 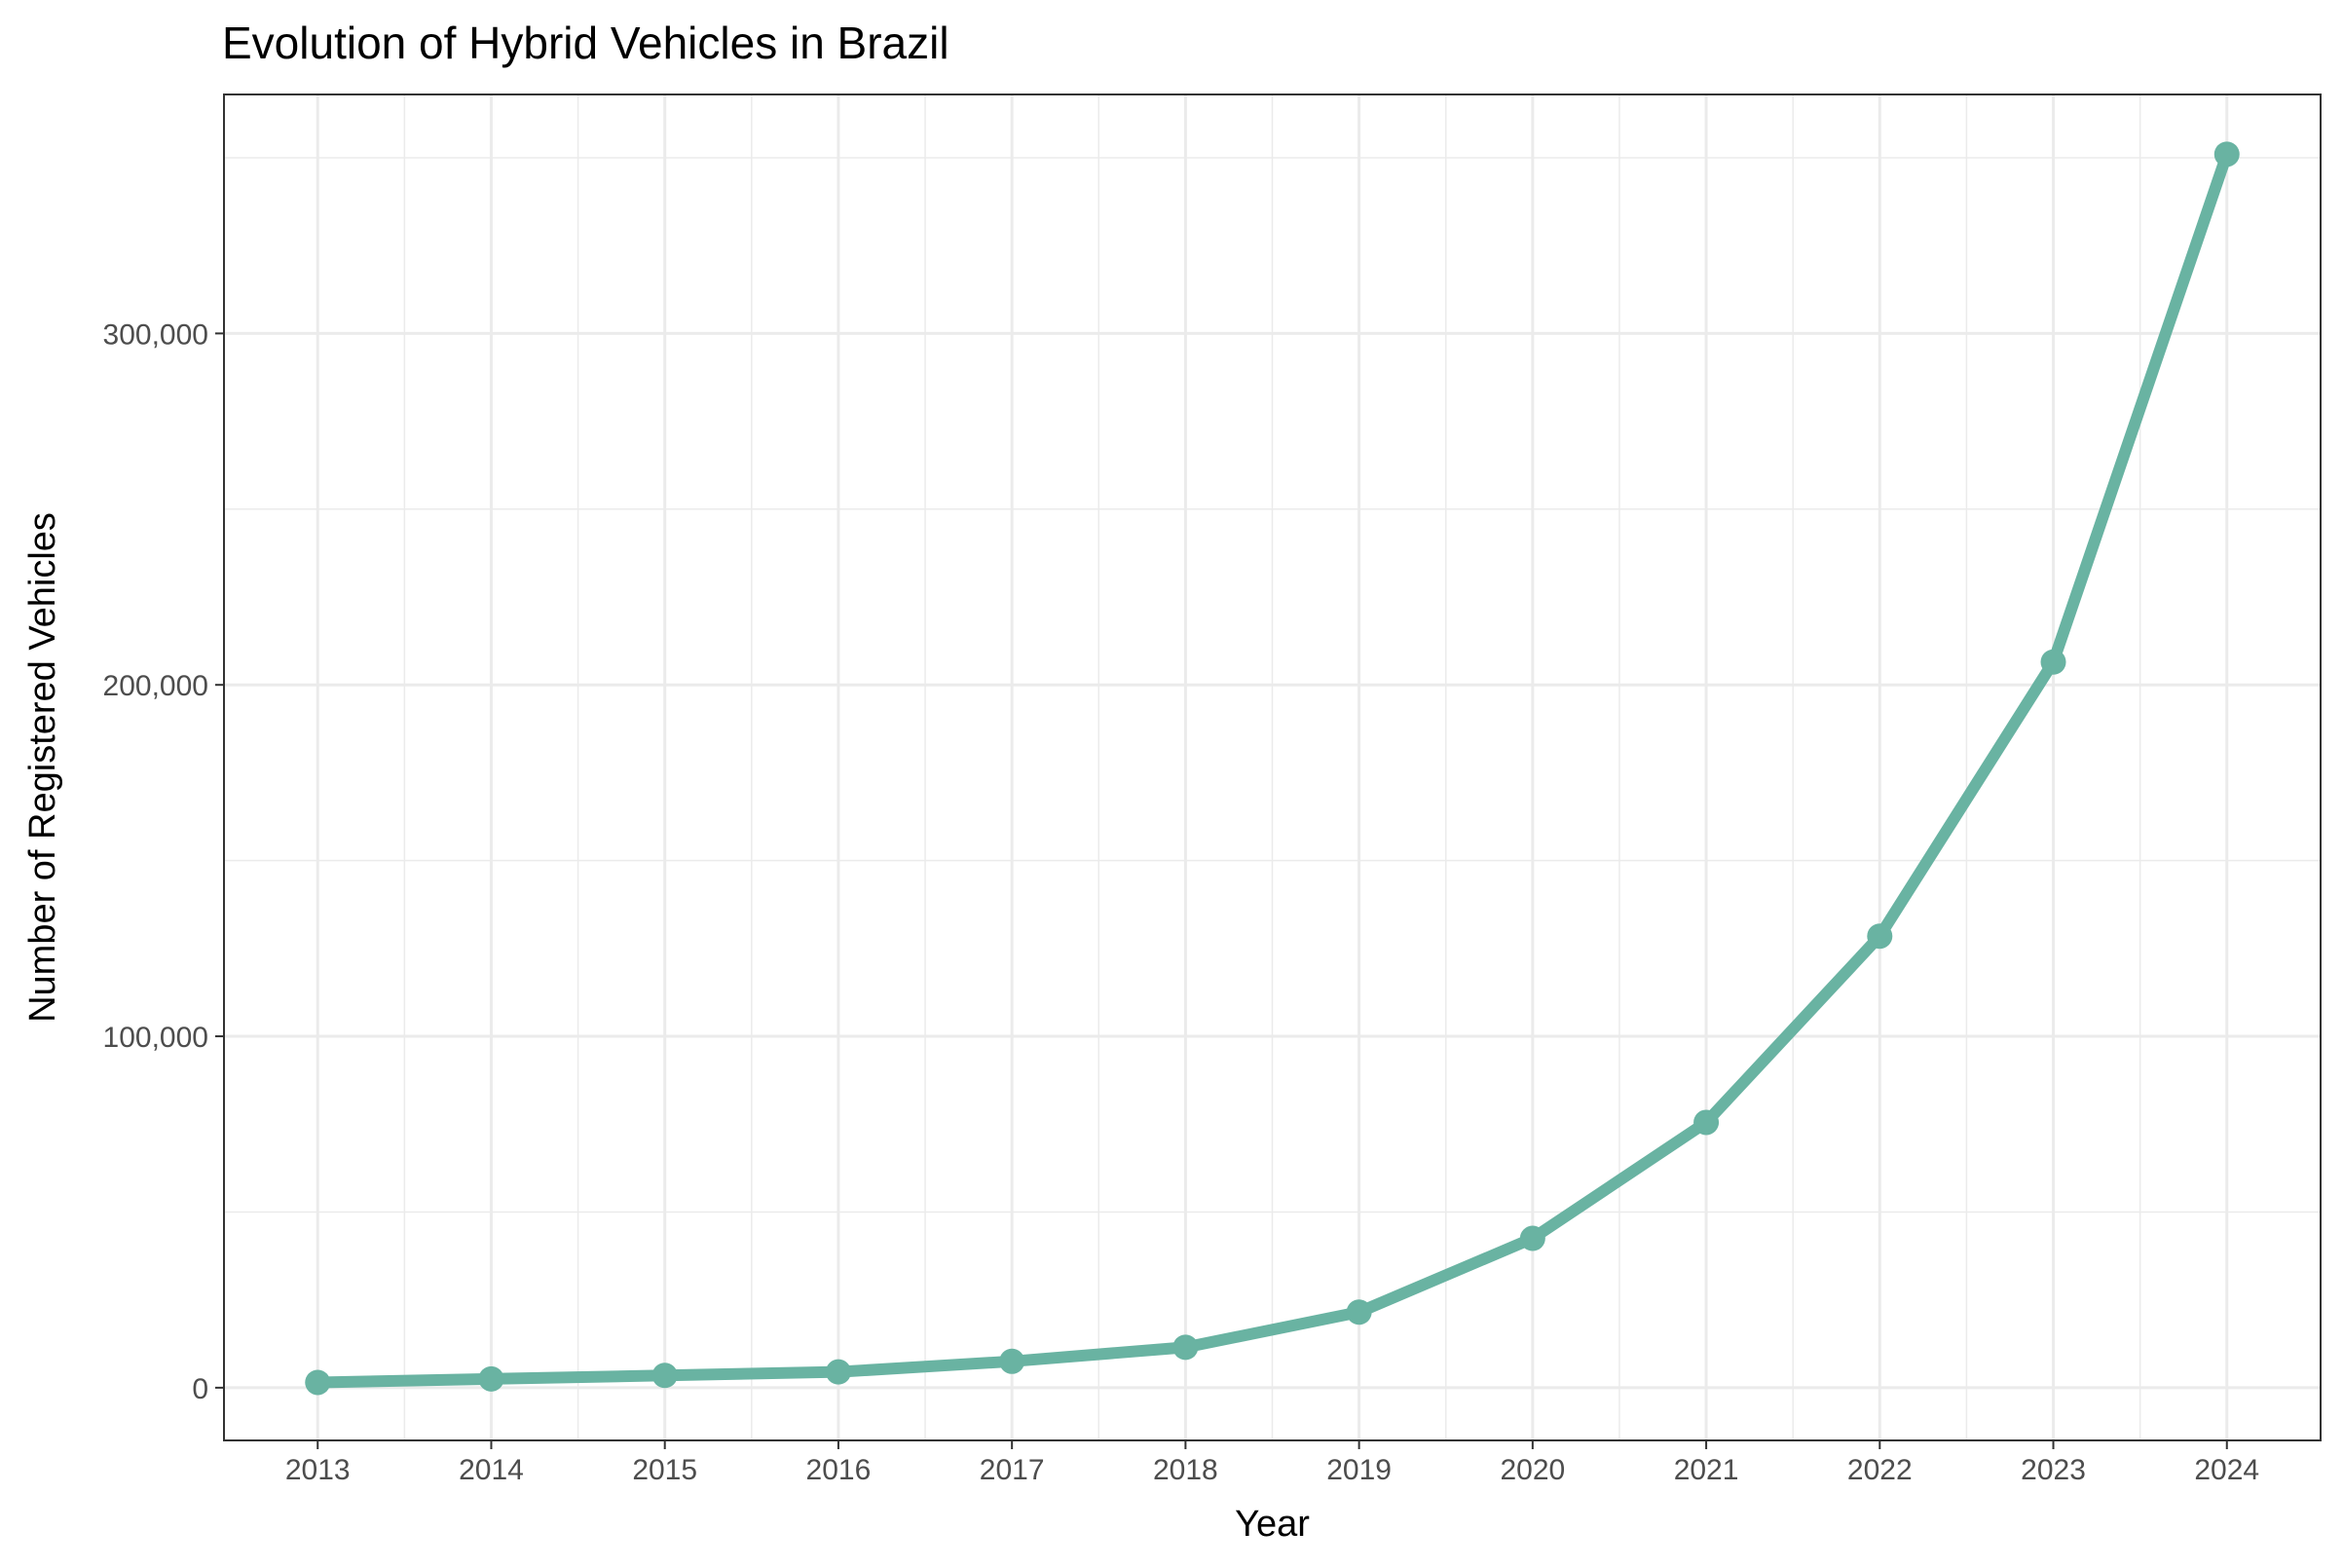 I want to click on data-point-2016, so click(x=838, y=1372).